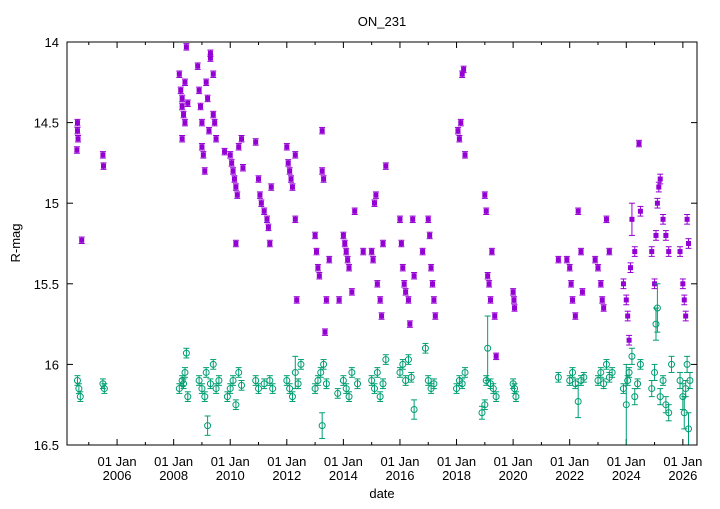  I want to click on y-tick-label: 15, so click(52, 203).